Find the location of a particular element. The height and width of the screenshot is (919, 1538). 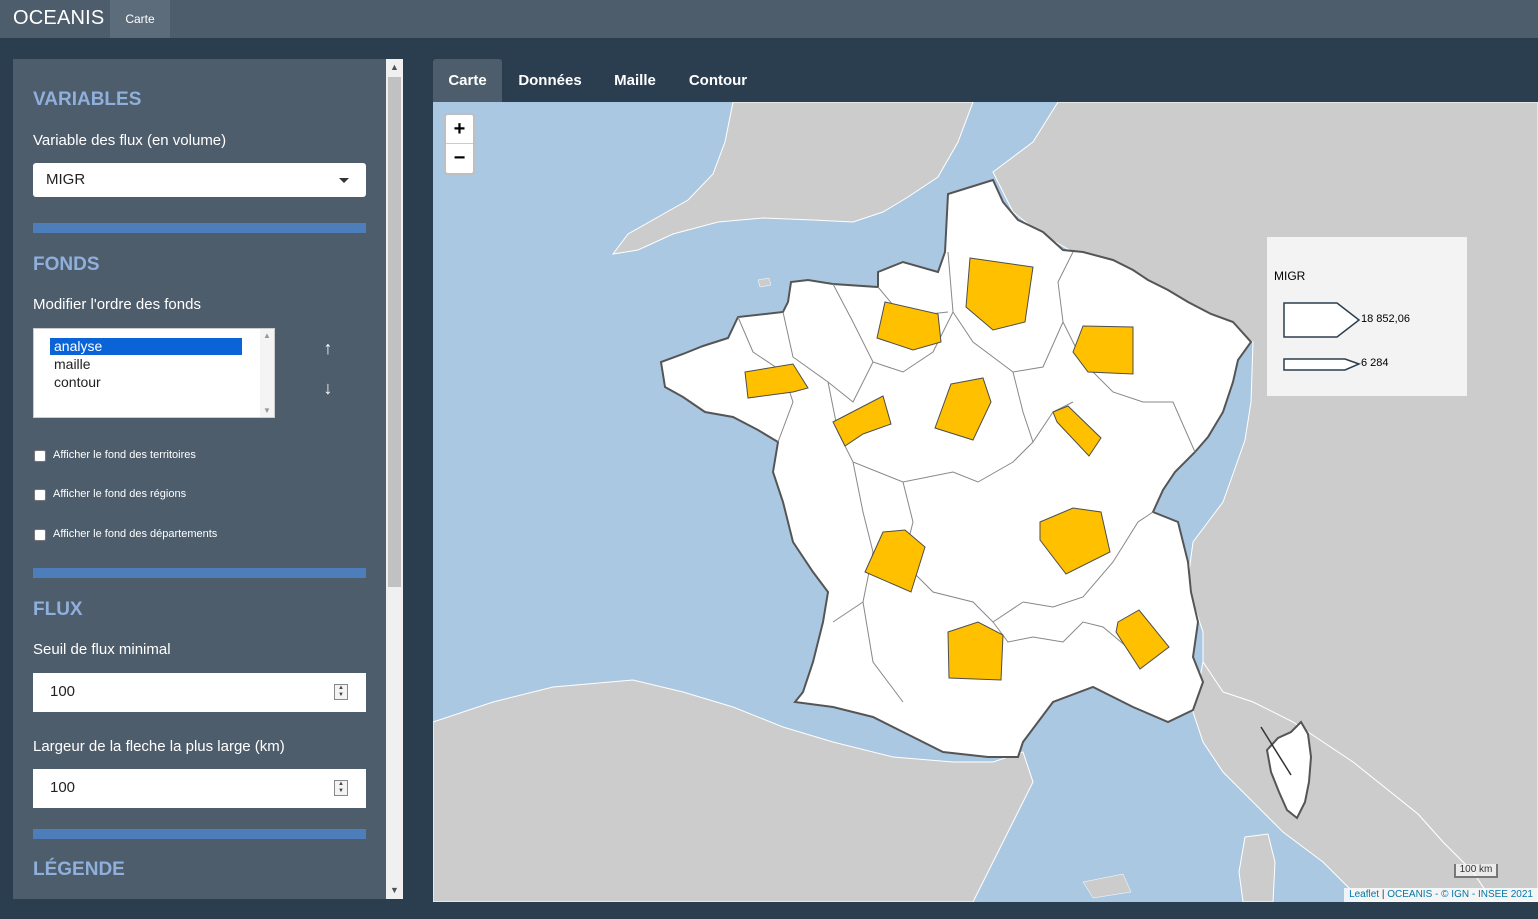

checkbox-regions-label: Afficher le fond des régions is located at coordinates (120, 494).